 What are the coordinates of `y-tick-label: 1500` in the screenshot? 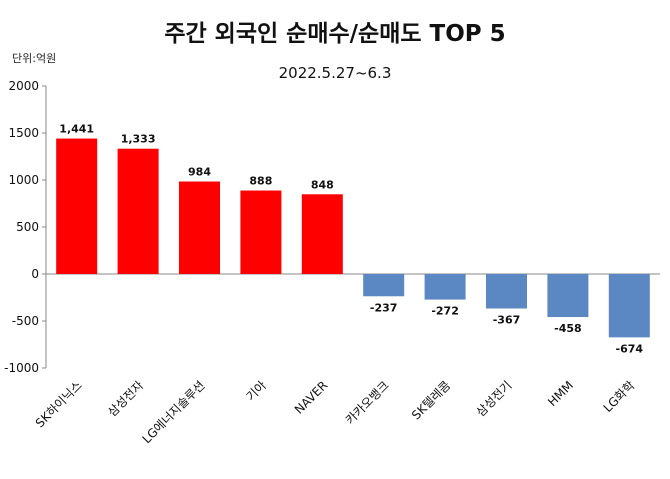 It's located at (23, 133).